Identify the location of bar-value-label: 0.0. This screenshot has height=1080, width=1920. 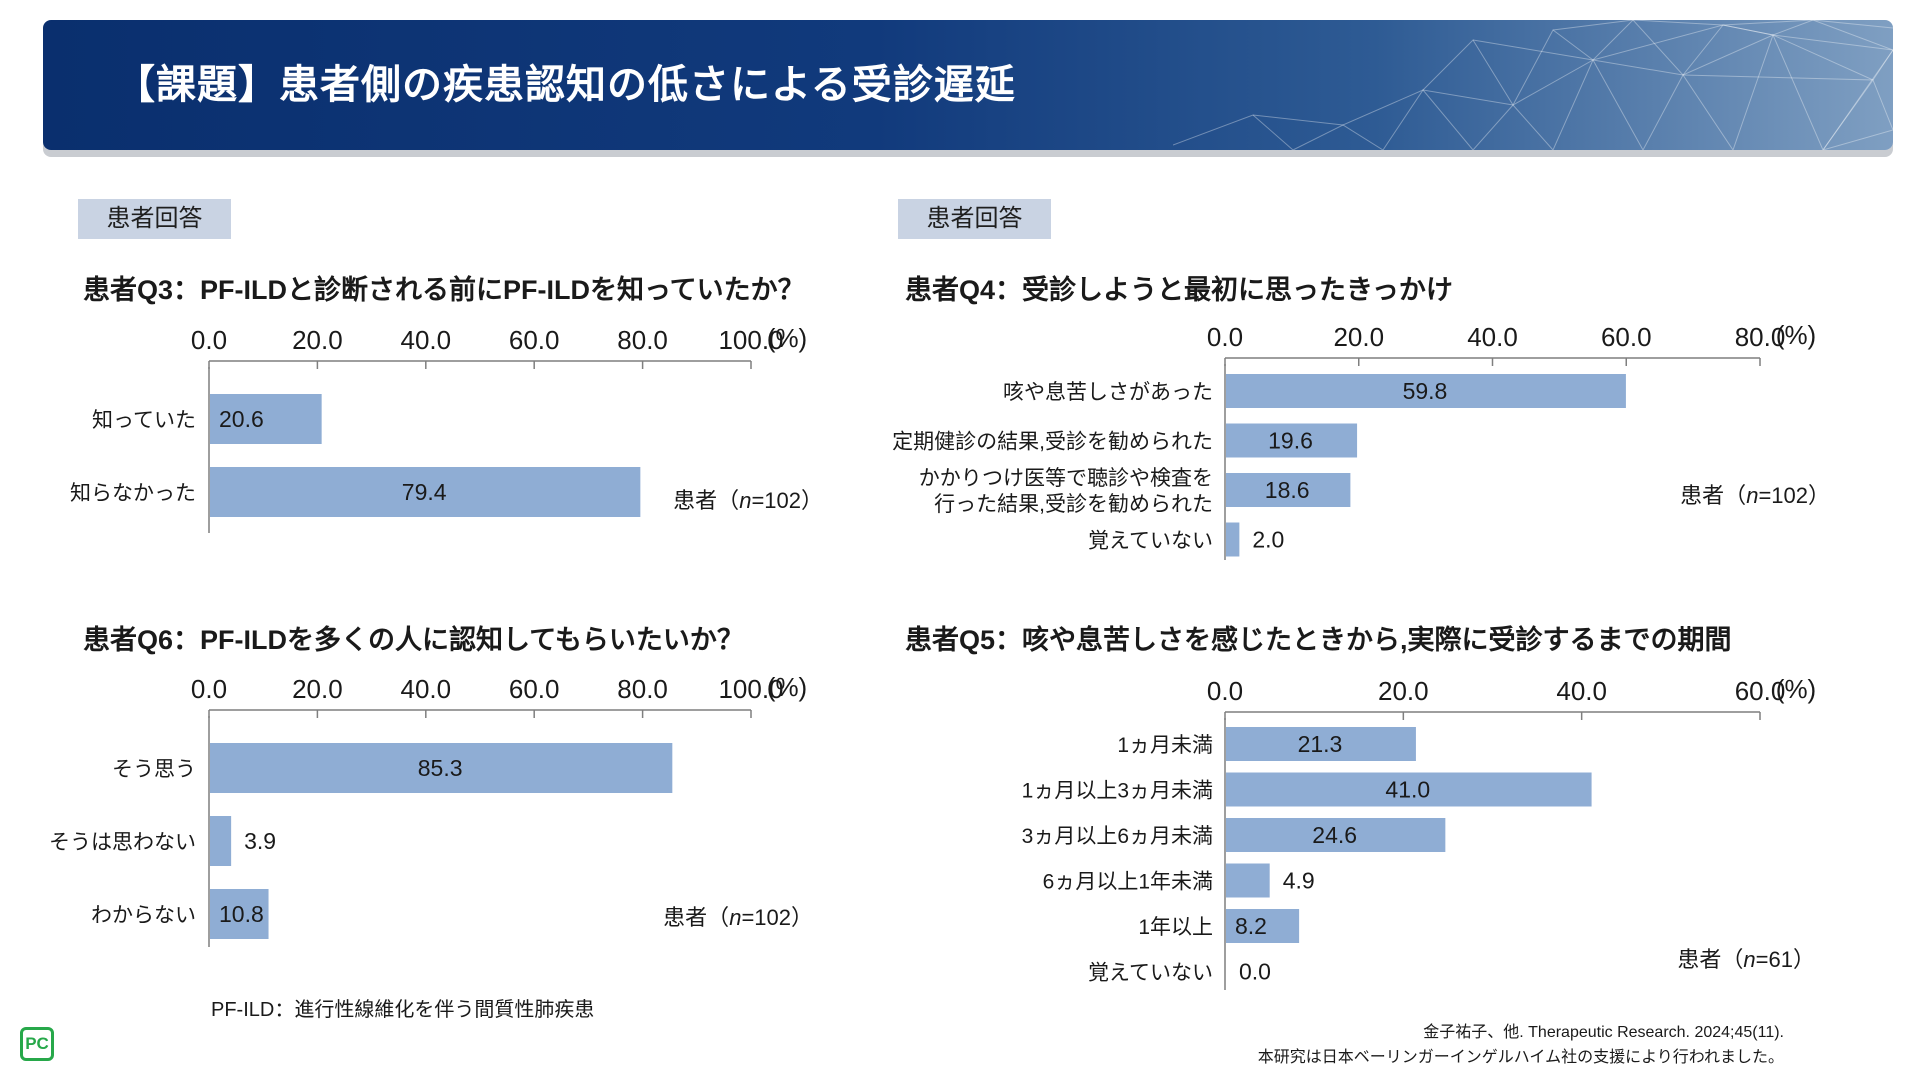
(1255, 972).